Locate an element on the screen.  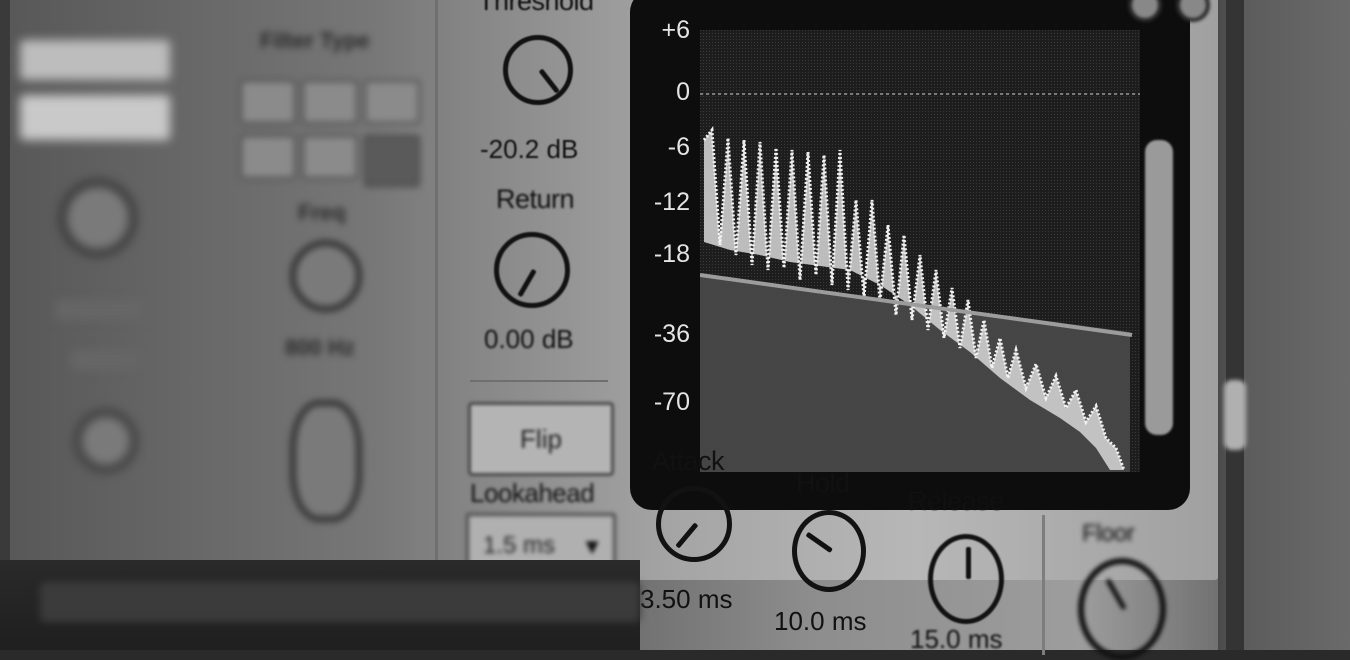
filter-option-1-button is located at coordinates (268, 157).